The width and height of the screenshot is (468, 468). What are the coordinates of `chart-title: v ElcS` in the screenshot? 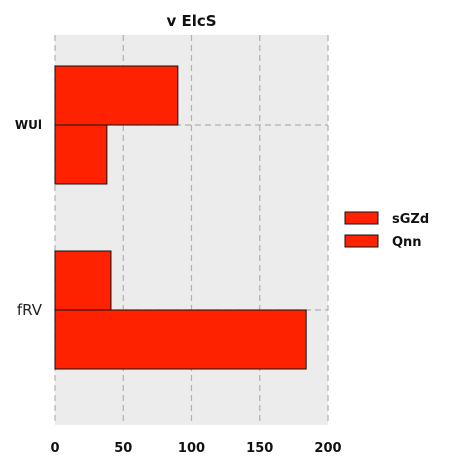 It's located at (191, 21).